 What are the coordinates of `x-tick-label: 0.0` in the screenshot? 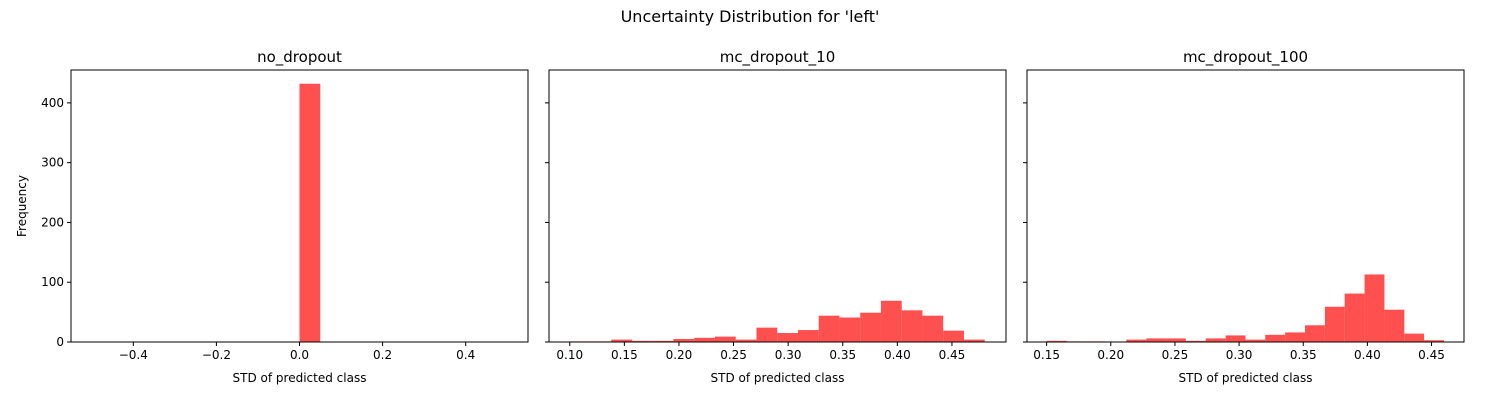 It's located at (299, 355).